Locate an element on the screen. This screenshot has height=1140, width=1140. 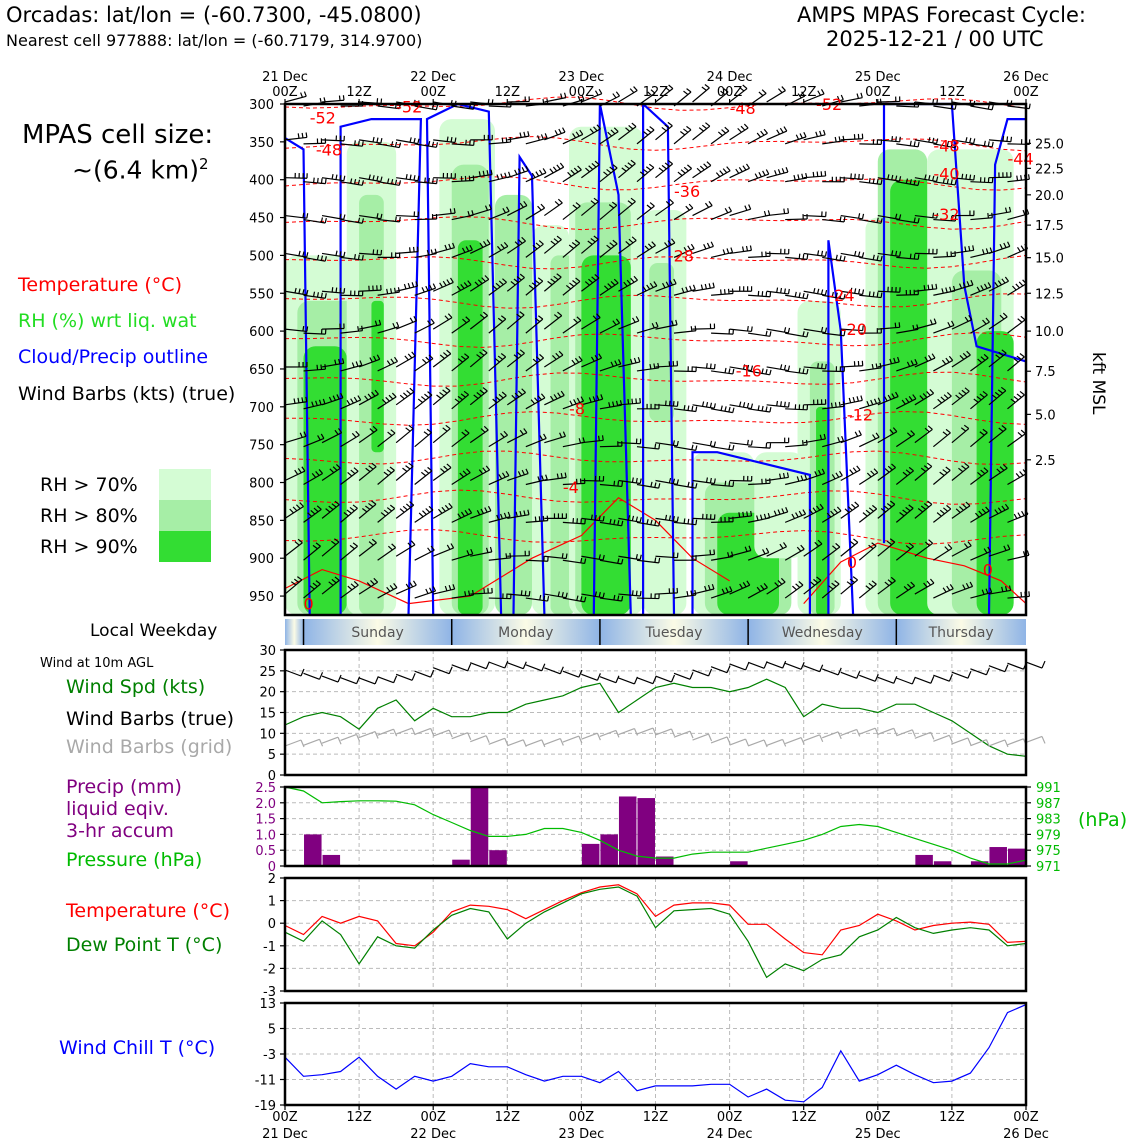
temp-panel-ytick-label: -2 is located at coordinates (269, 969).